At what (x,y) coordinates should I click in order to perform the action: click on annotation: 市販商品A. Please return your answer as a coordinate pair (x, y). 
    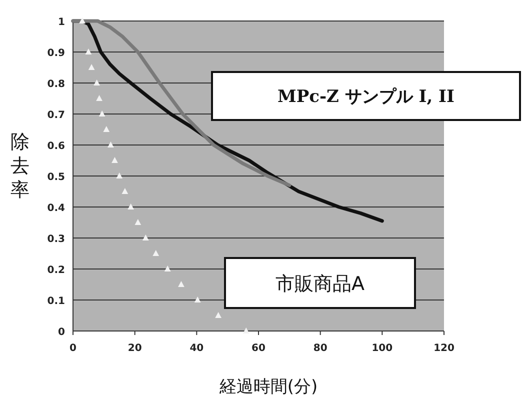
    Looking at the image, I should click on (320, 283).